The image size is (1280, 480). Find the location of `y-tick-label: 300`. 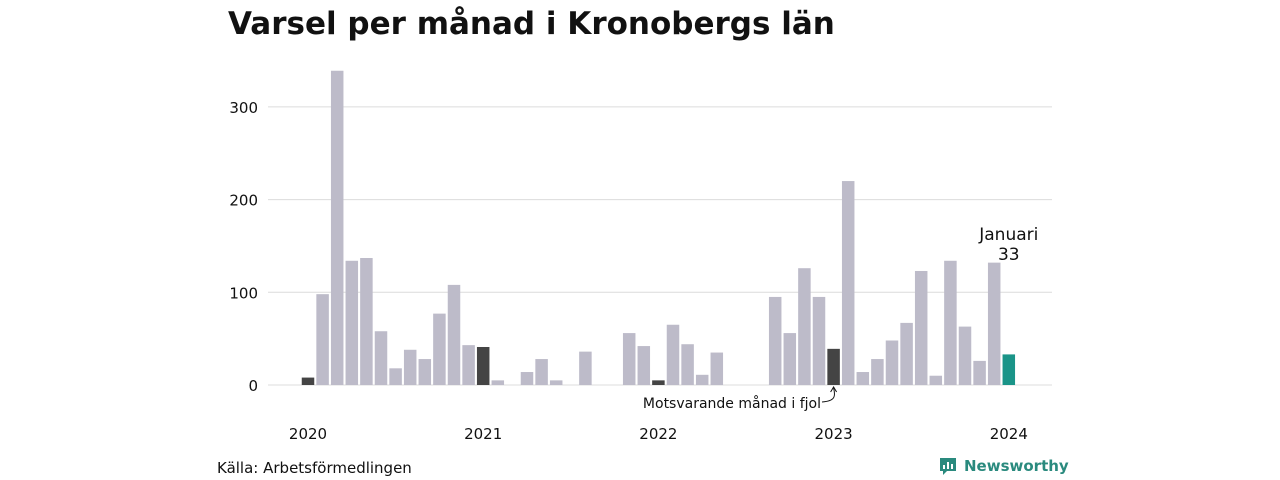

y-tick-label: 300 is located at coordinates (243, 108).